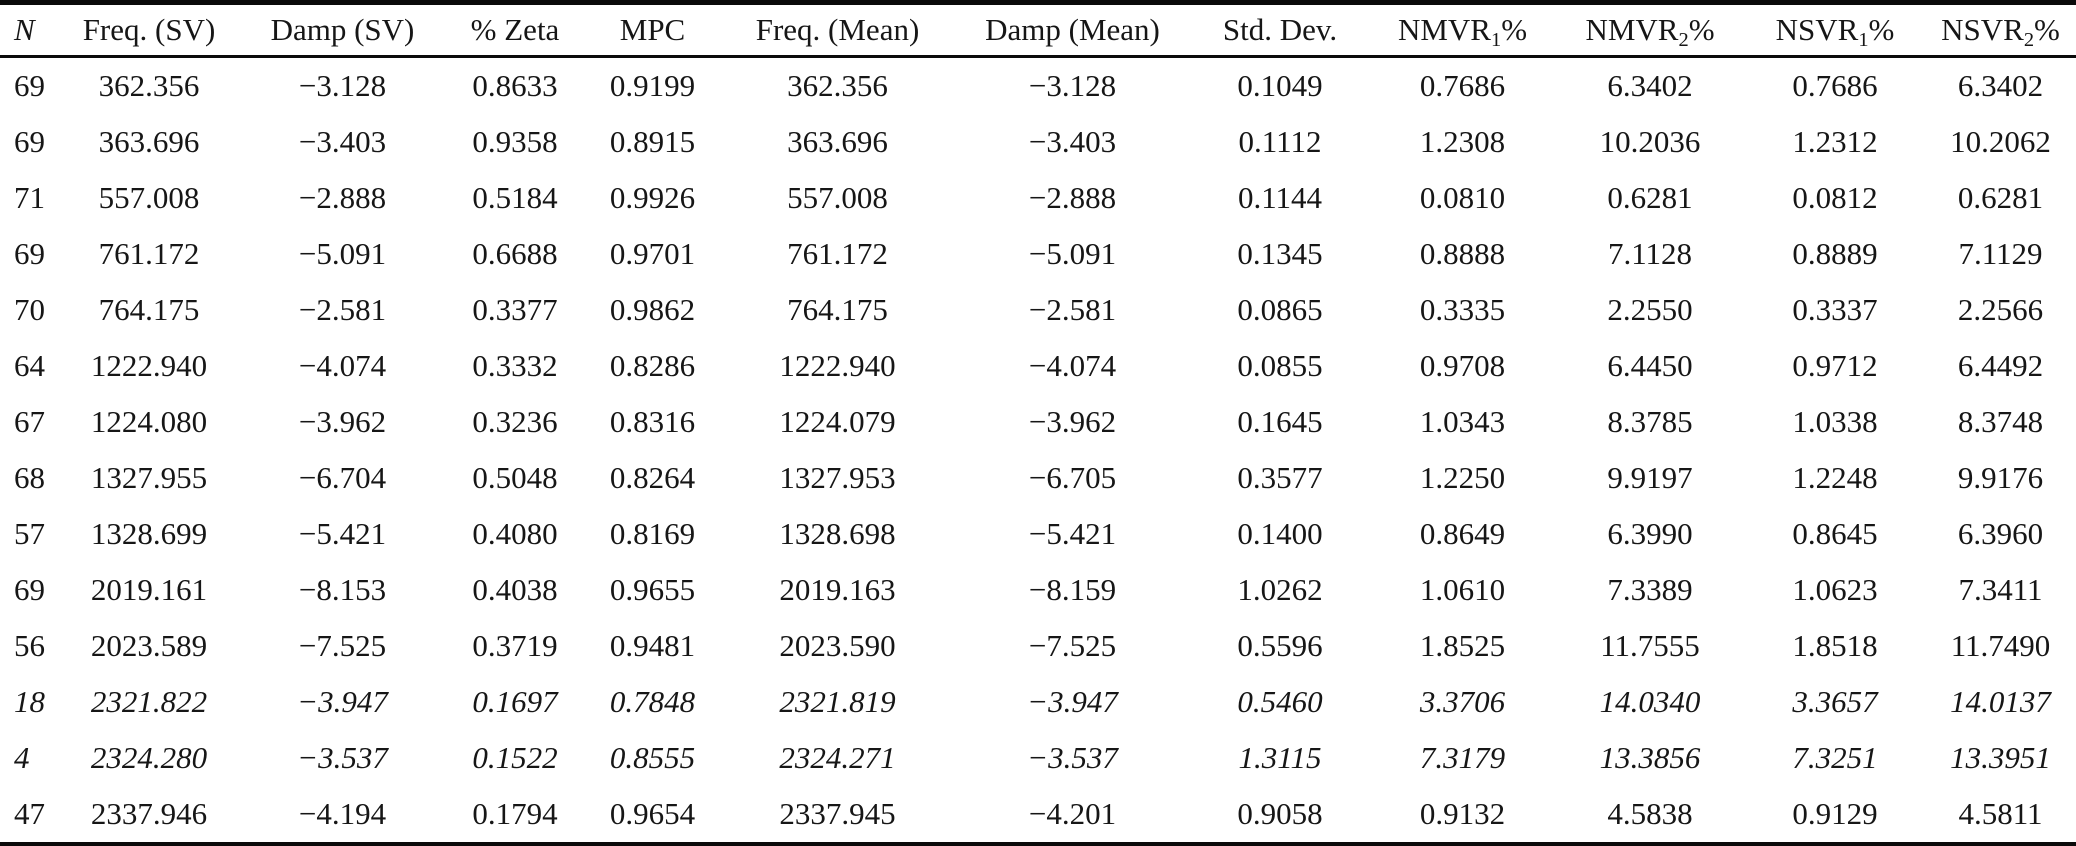  Describe the element at coordinates (1280, 533) in the screenshot. I see `table-cell: 0.1400` at that location.